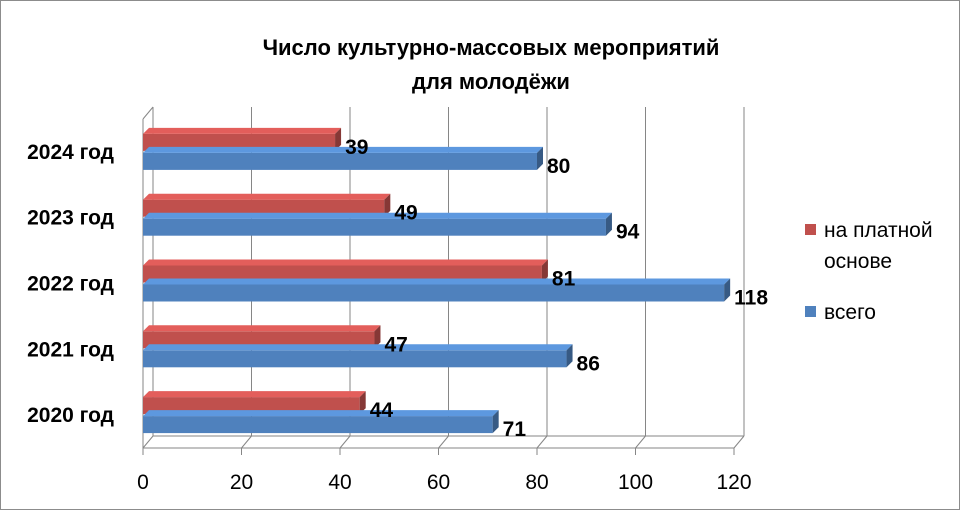 The image size is (960, 510). What do you see at coordinates (491, 81) in the screenshot?
I see `chart-title-line-2: для молодёжи` at bounding box center [491, 81].